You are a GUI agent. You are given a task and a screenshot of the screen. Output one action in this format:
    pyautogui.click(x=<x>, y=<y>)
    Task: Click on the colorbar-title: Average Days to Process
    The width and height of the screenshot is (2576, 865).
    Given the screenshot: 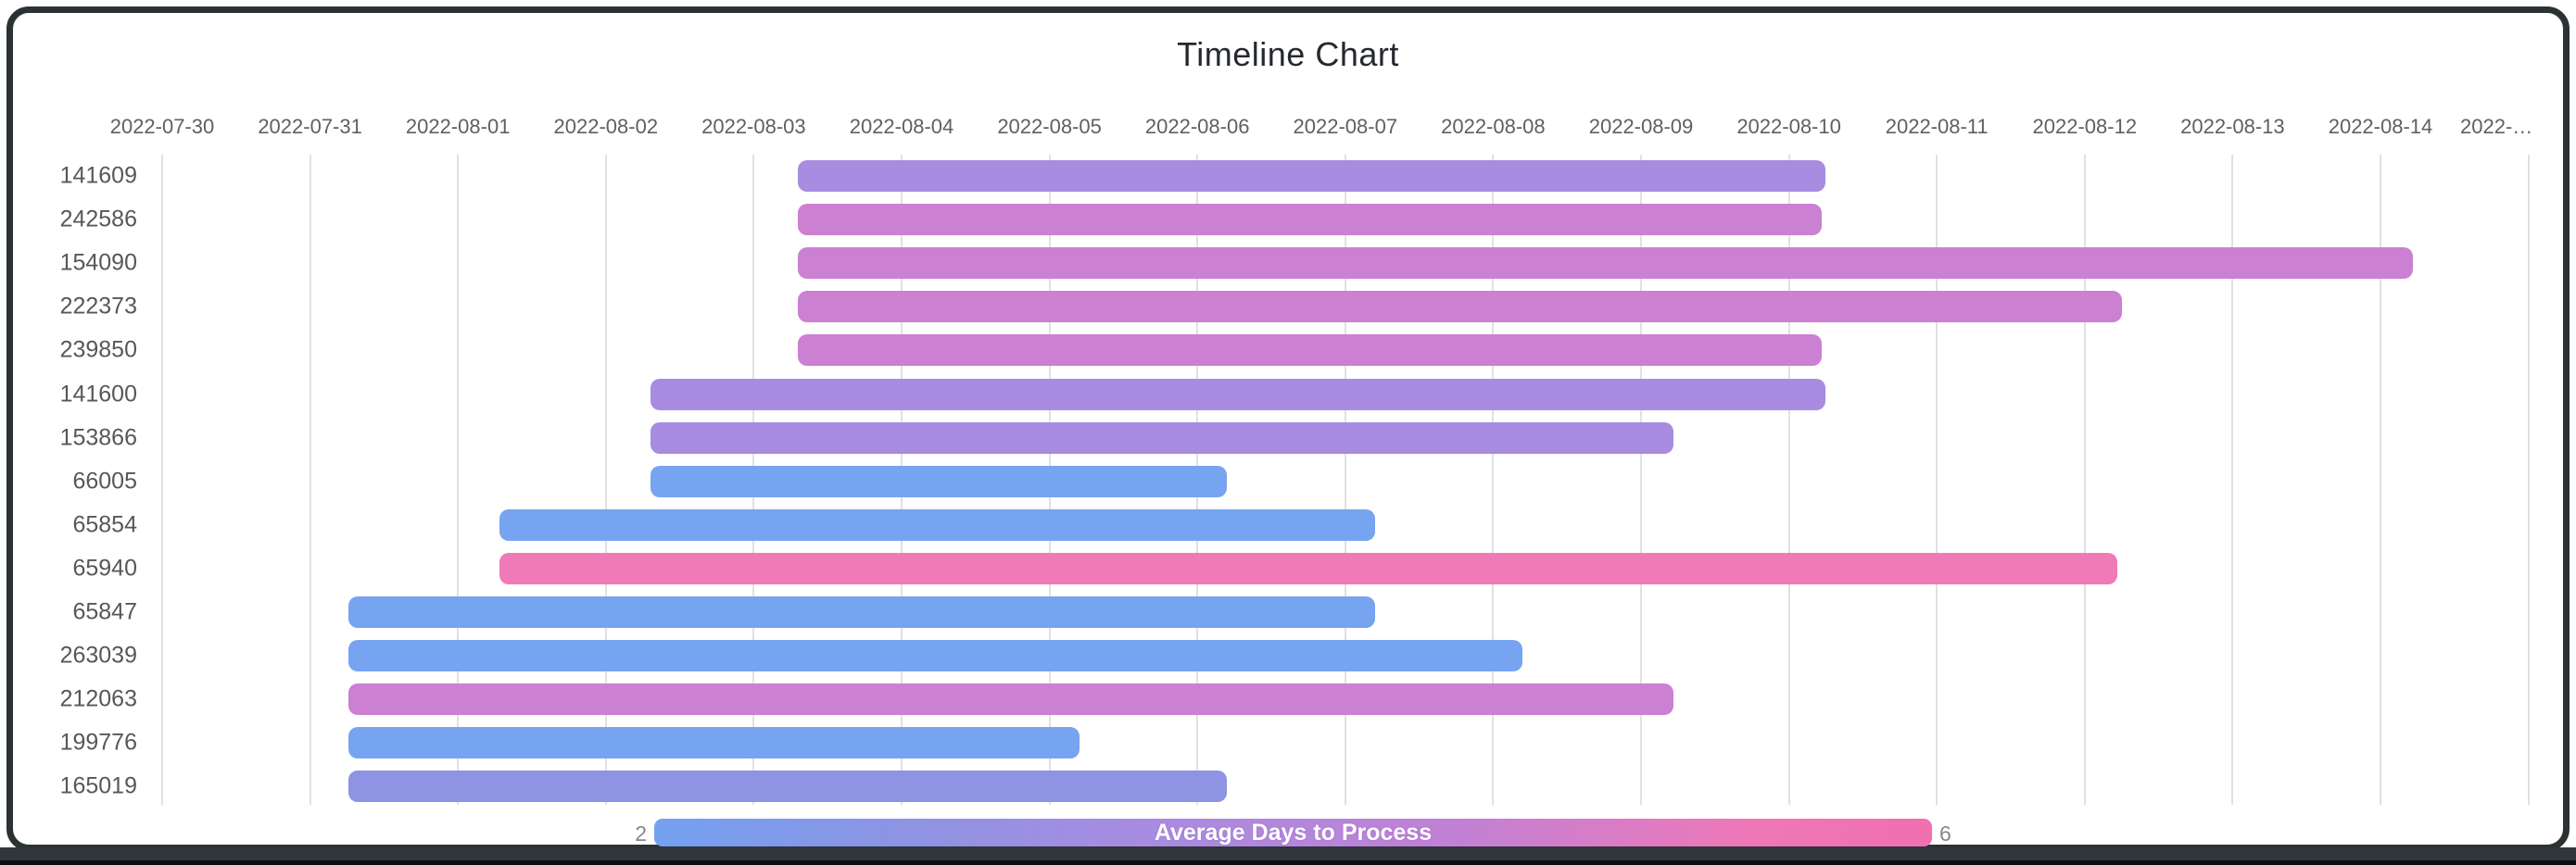 What is the action you would take?
    pyautogui.click(x=1293, y=833)
    